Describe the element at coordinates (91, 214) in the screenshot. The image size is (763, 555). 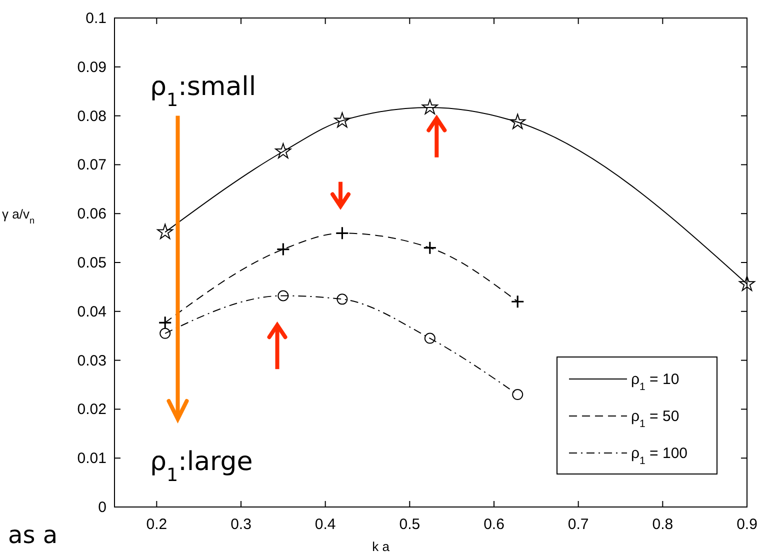
I see `y-tick-label: 0.06` at that location.